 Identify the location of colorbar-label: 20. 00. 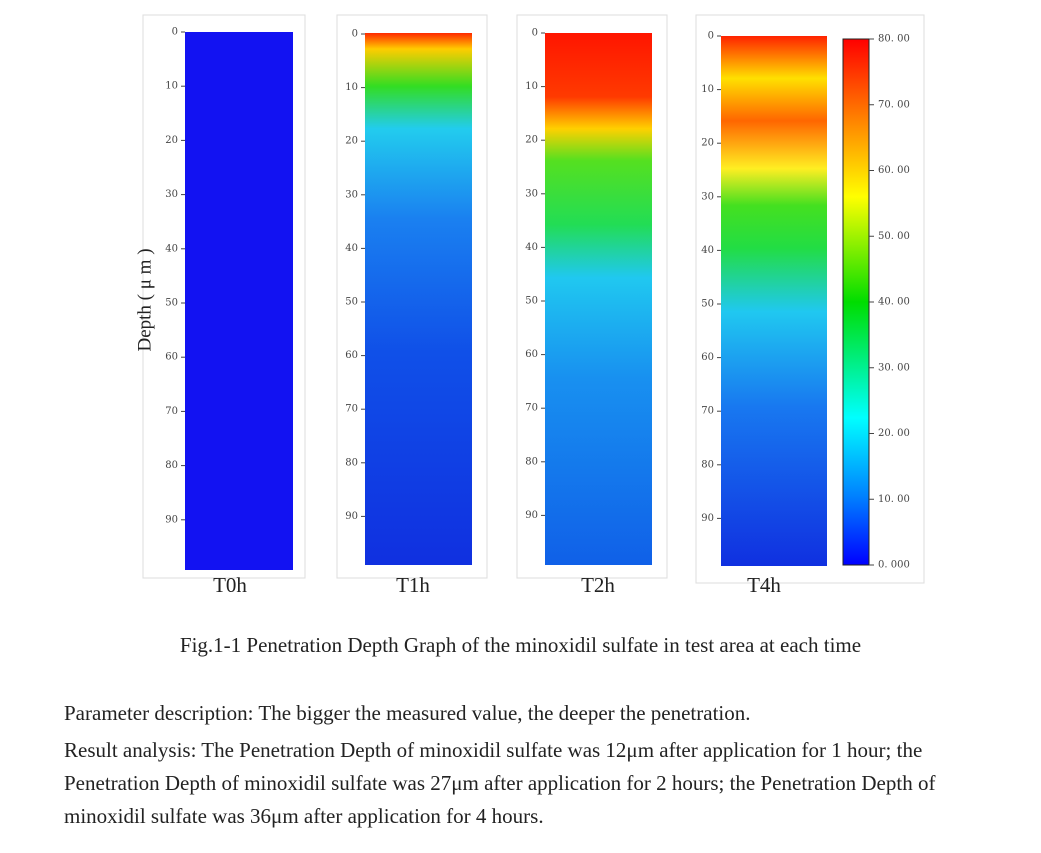
(894, 433).